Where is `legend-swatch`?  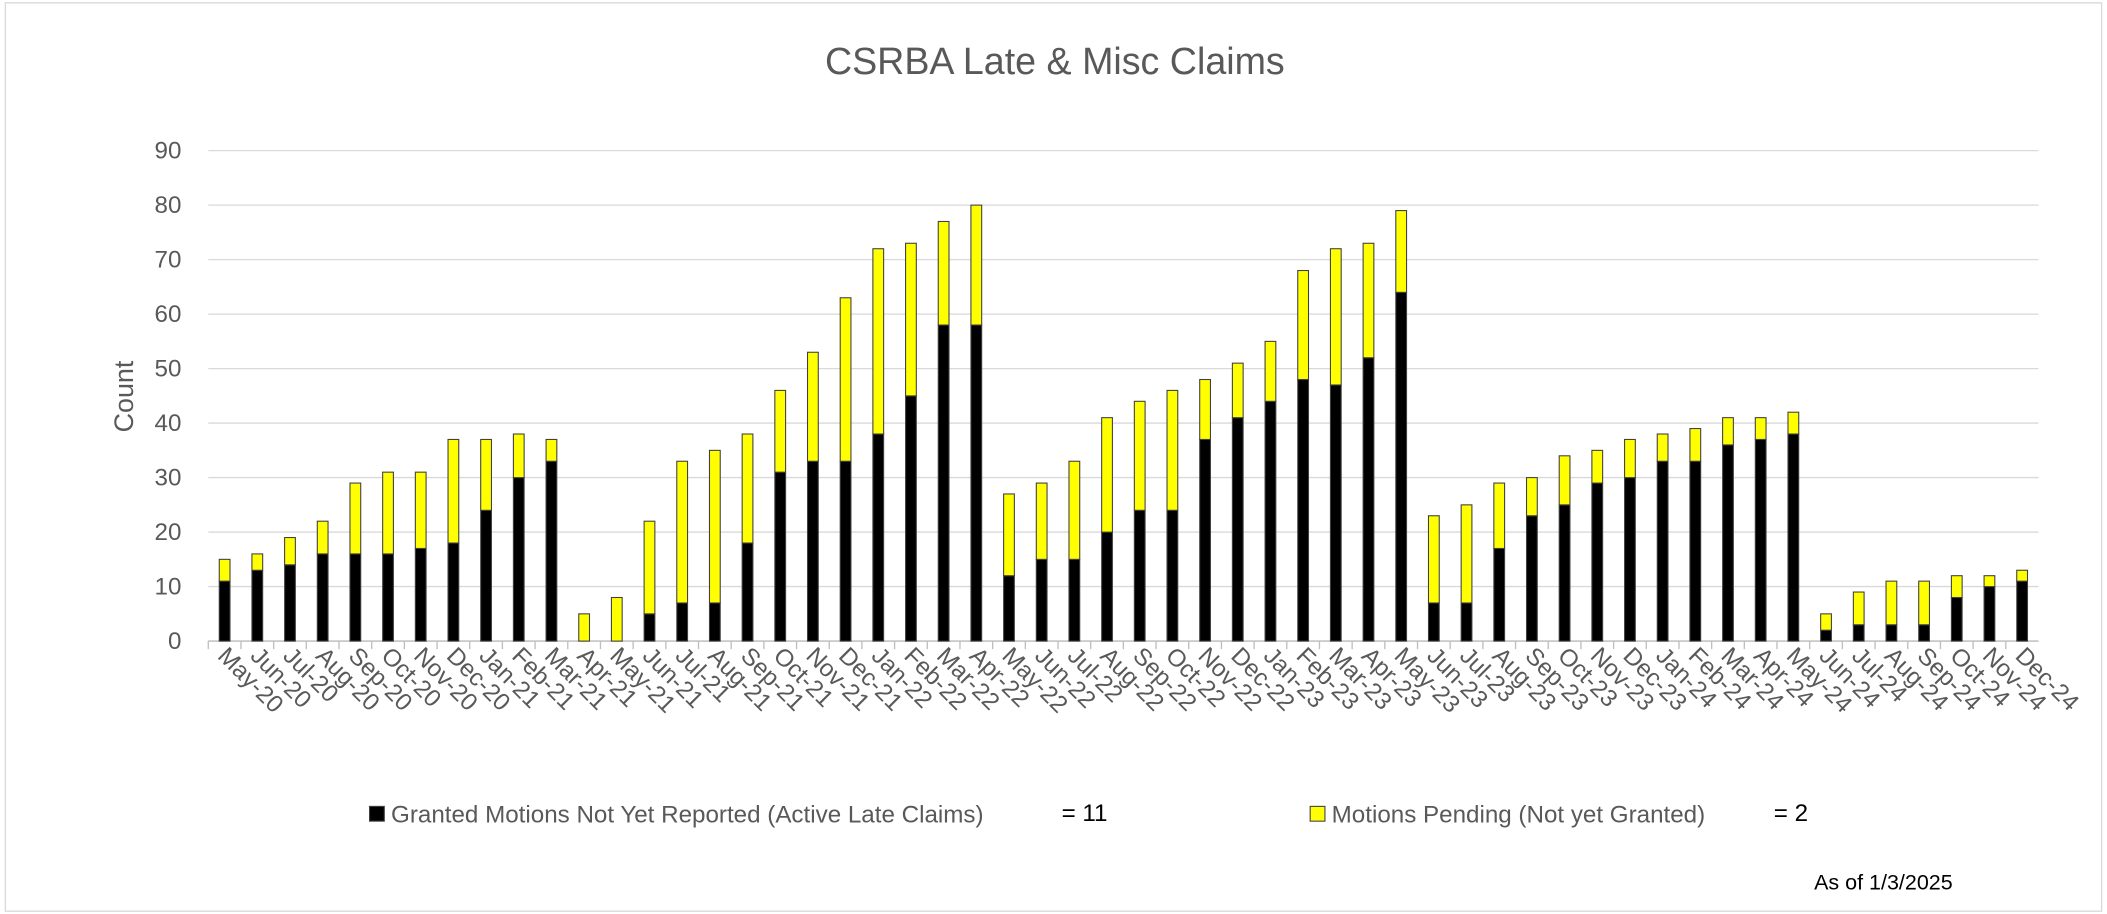
legend-swatch is located at coordinates (1317, 813).